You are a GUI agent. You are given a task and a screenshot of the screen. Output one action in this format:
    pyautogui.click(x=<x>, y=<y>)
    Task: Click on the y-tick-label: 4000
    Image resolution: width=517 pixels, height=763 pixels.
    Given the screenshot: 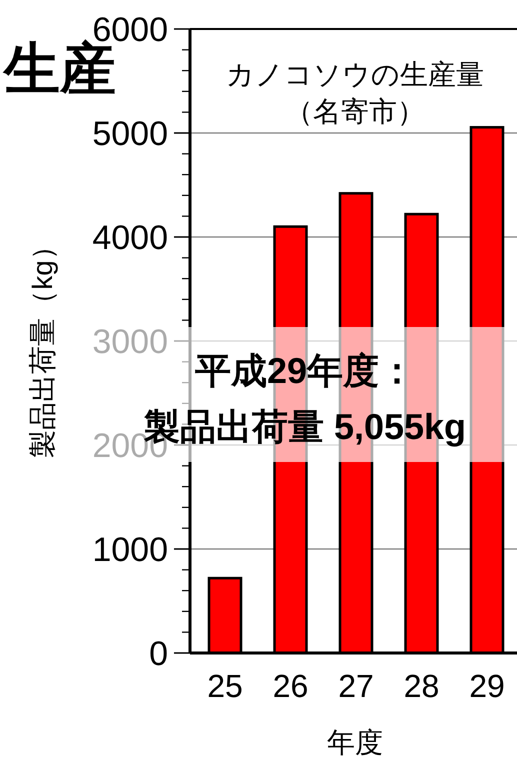 What is the action you would take?
    pyautogui.click(x=130, y=238)
    